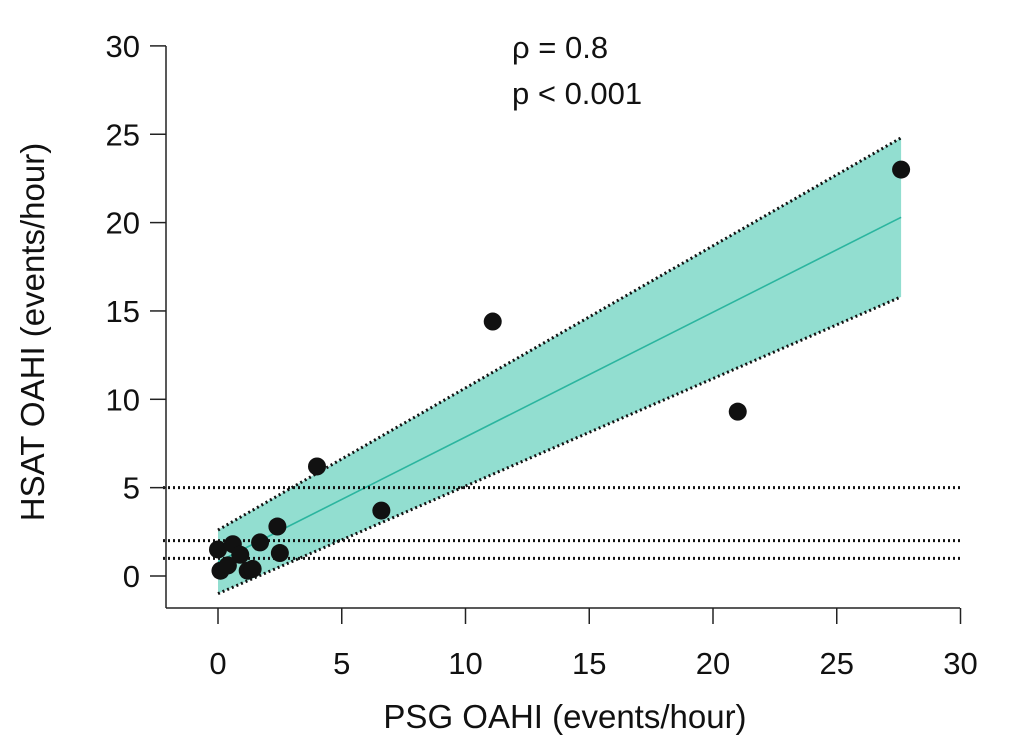 The width and height of the screenshot is (1024, 752). Describe the element at coordinates (589, 663) in the screenshot. I see `x-tick-label-15: 15` at that location.